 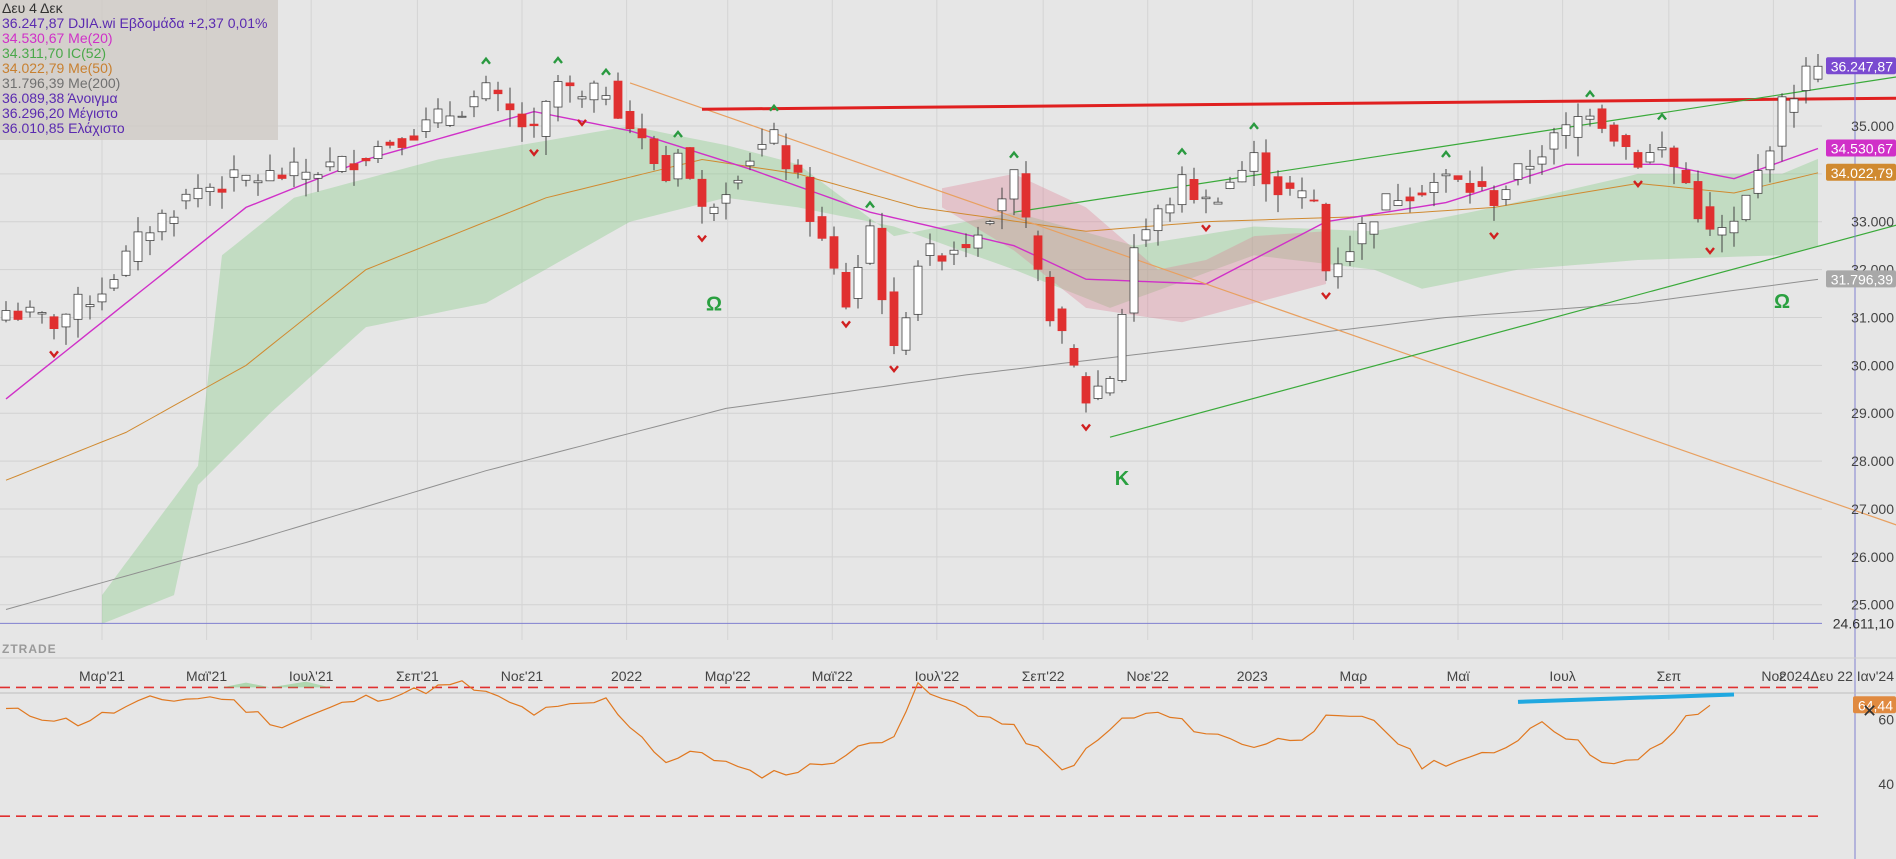 I want to click on y-tick-label: 33.000, so click(x=1872, y=222).